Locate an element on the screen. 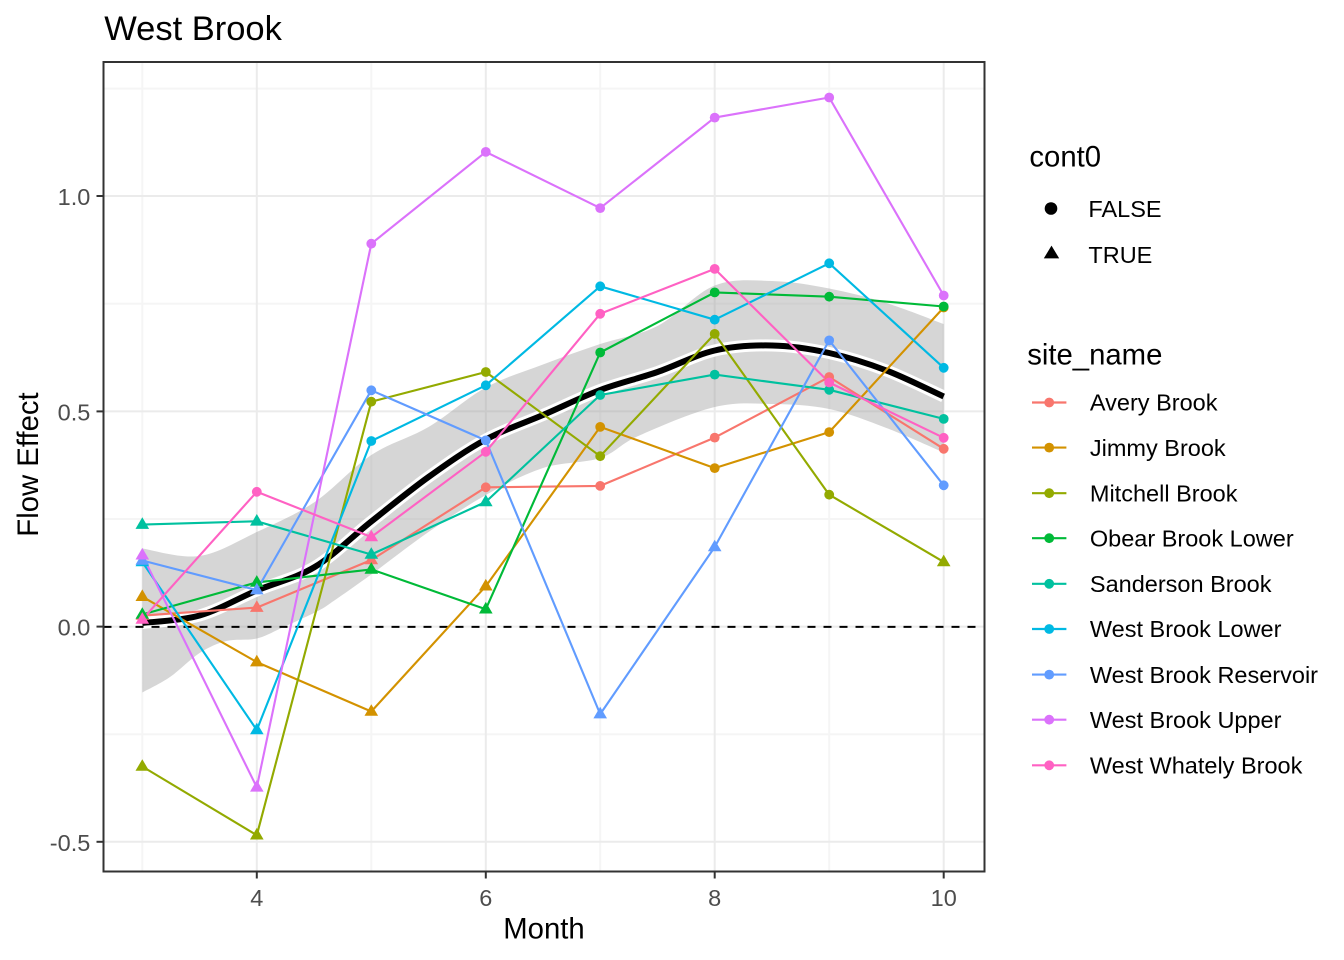 The width and height of the screenshot is (1344, 960). svg-text: Sanderson Brook is located at coordinates (1181, 584).